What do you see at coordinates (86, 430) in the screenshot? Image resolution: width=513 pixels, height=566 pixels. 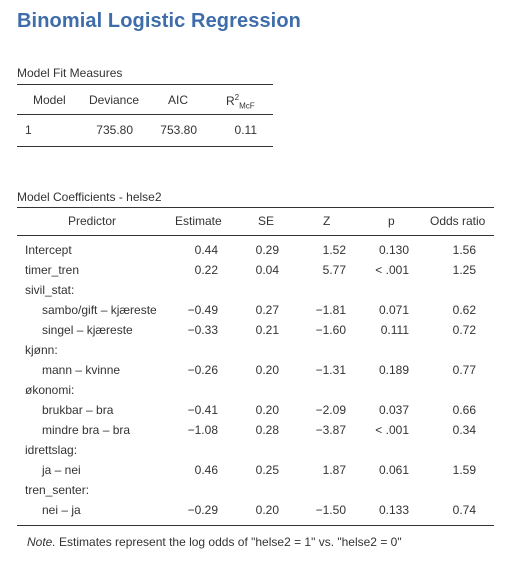 I see `coef-cell-predictor: mindre bra – bra` at bounding box center [86, 430].